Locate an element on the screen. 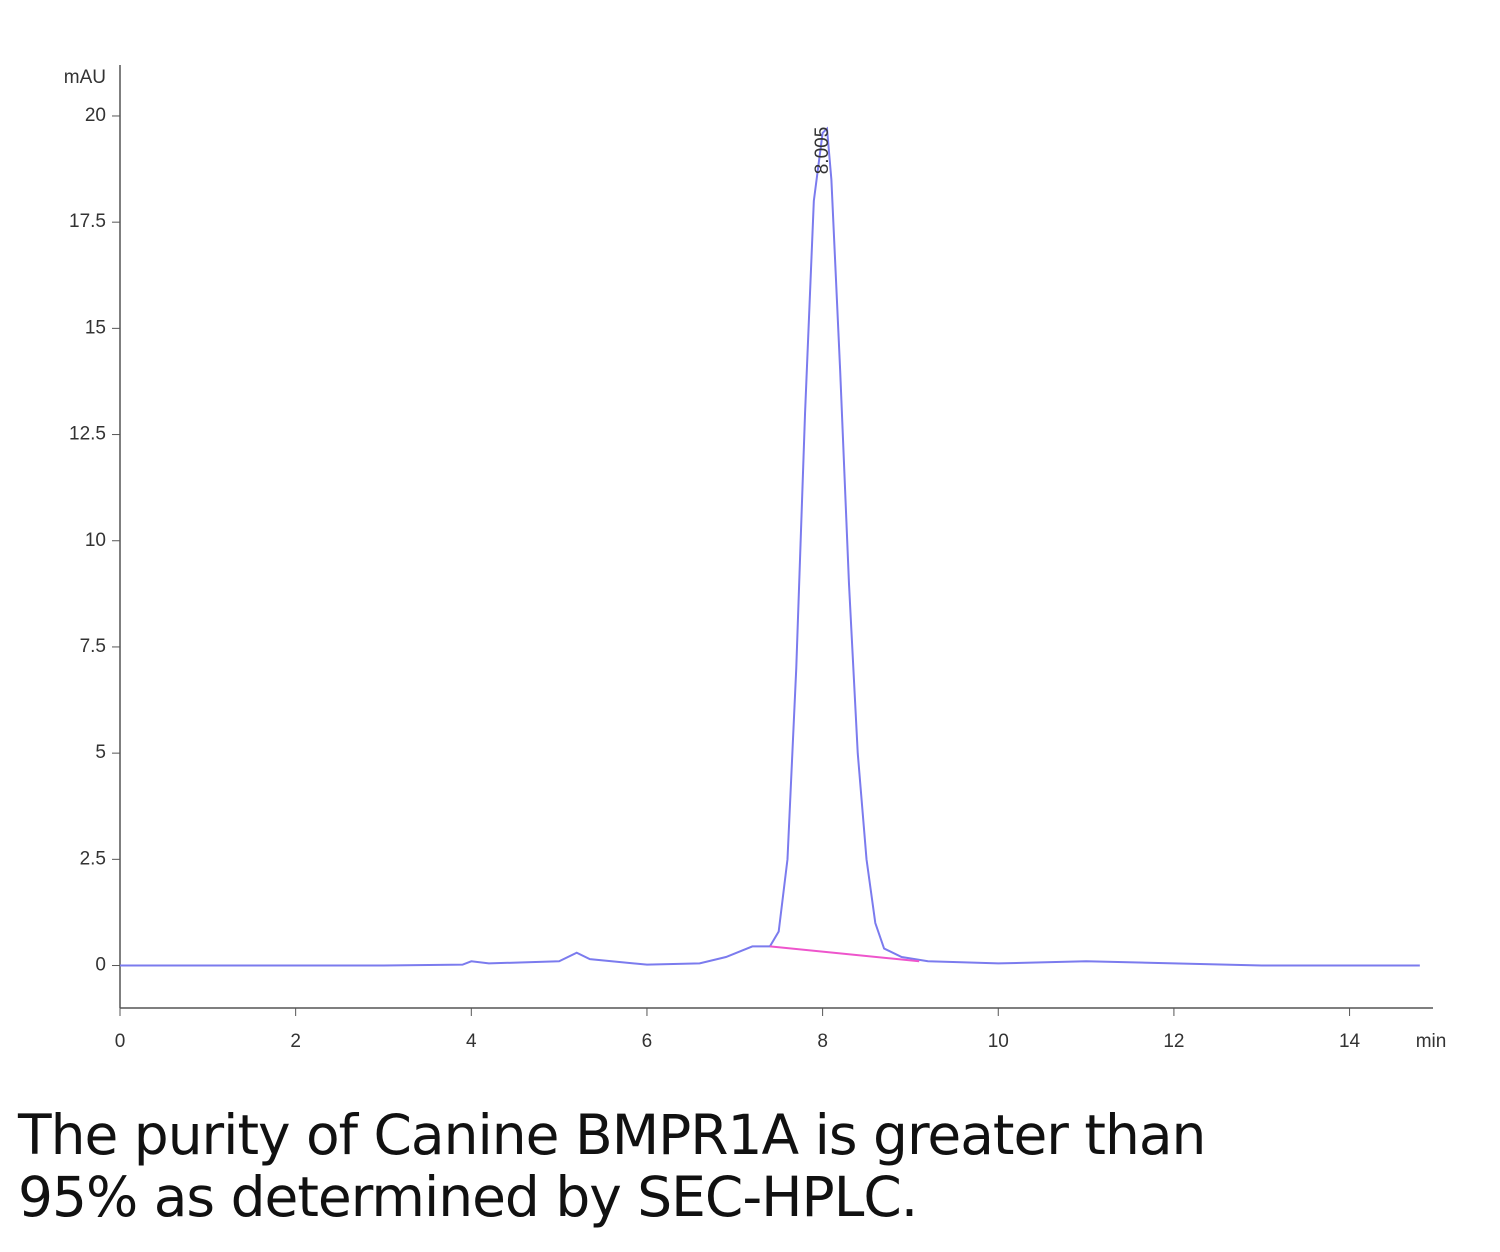  y-tick-label: 12.5 is located at coordinates (87, 434).